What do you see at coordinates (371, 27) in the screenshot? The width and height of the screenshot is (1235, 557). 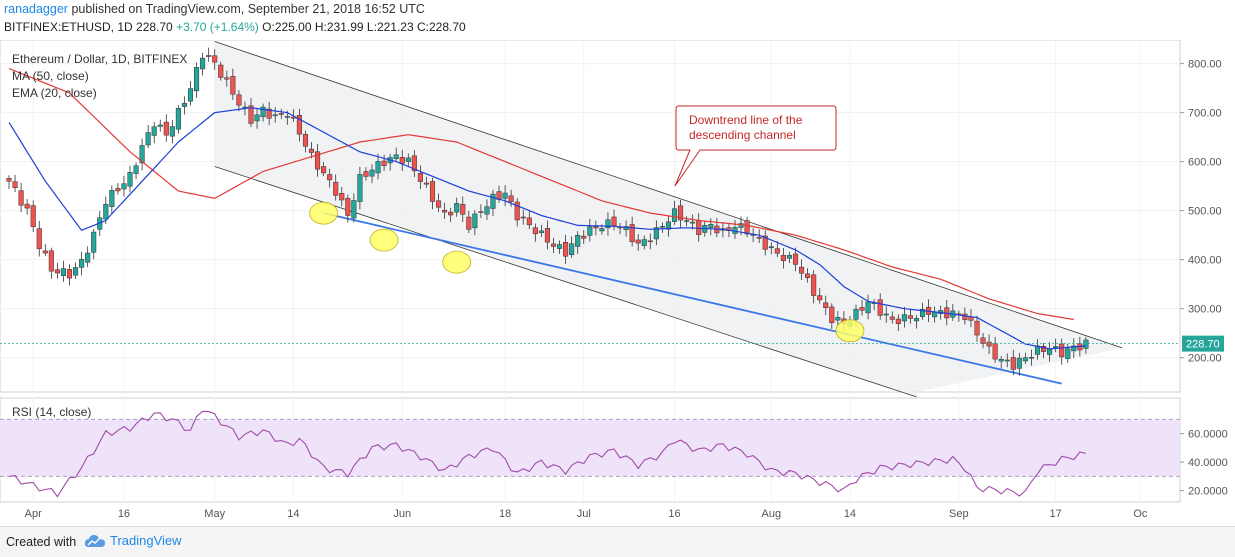 I see `low-label: L:` at bounding box center [371, 27].